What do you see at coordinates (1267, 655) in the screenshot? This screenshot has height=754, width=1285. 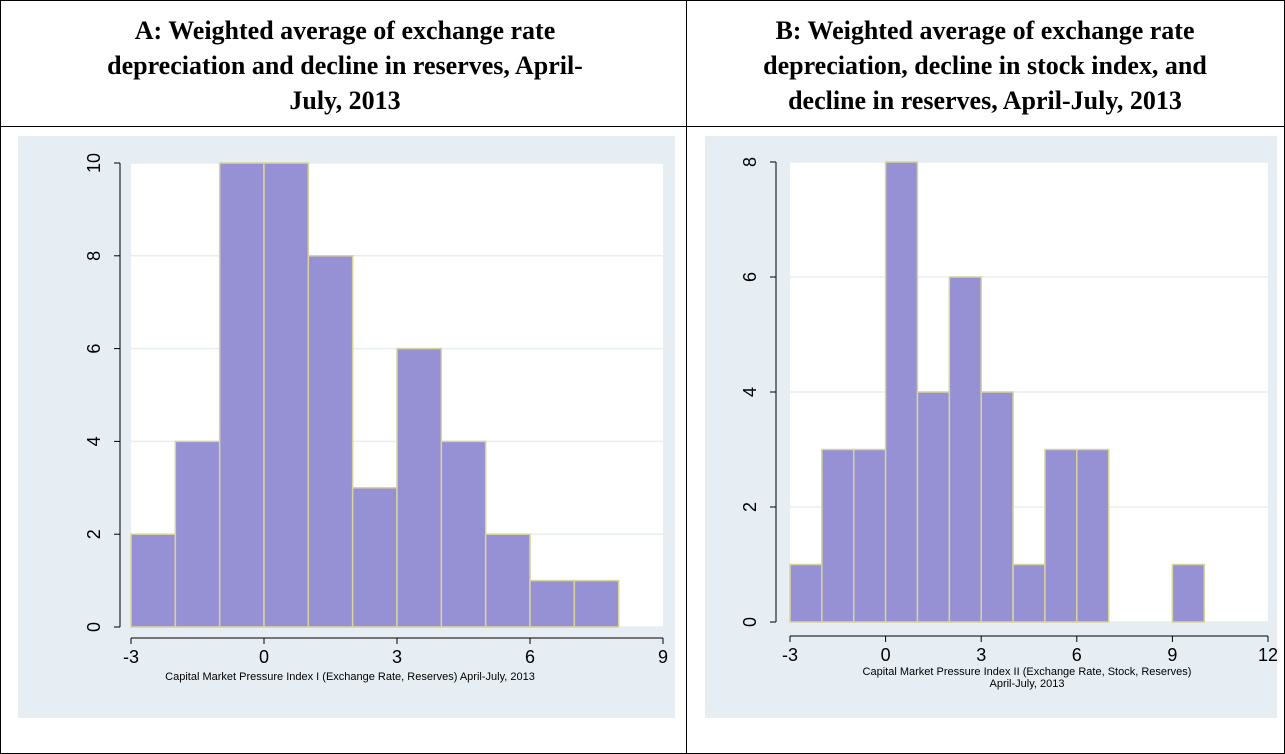 I see `x-tick-label: 12` at bounding box center [1267, 655].